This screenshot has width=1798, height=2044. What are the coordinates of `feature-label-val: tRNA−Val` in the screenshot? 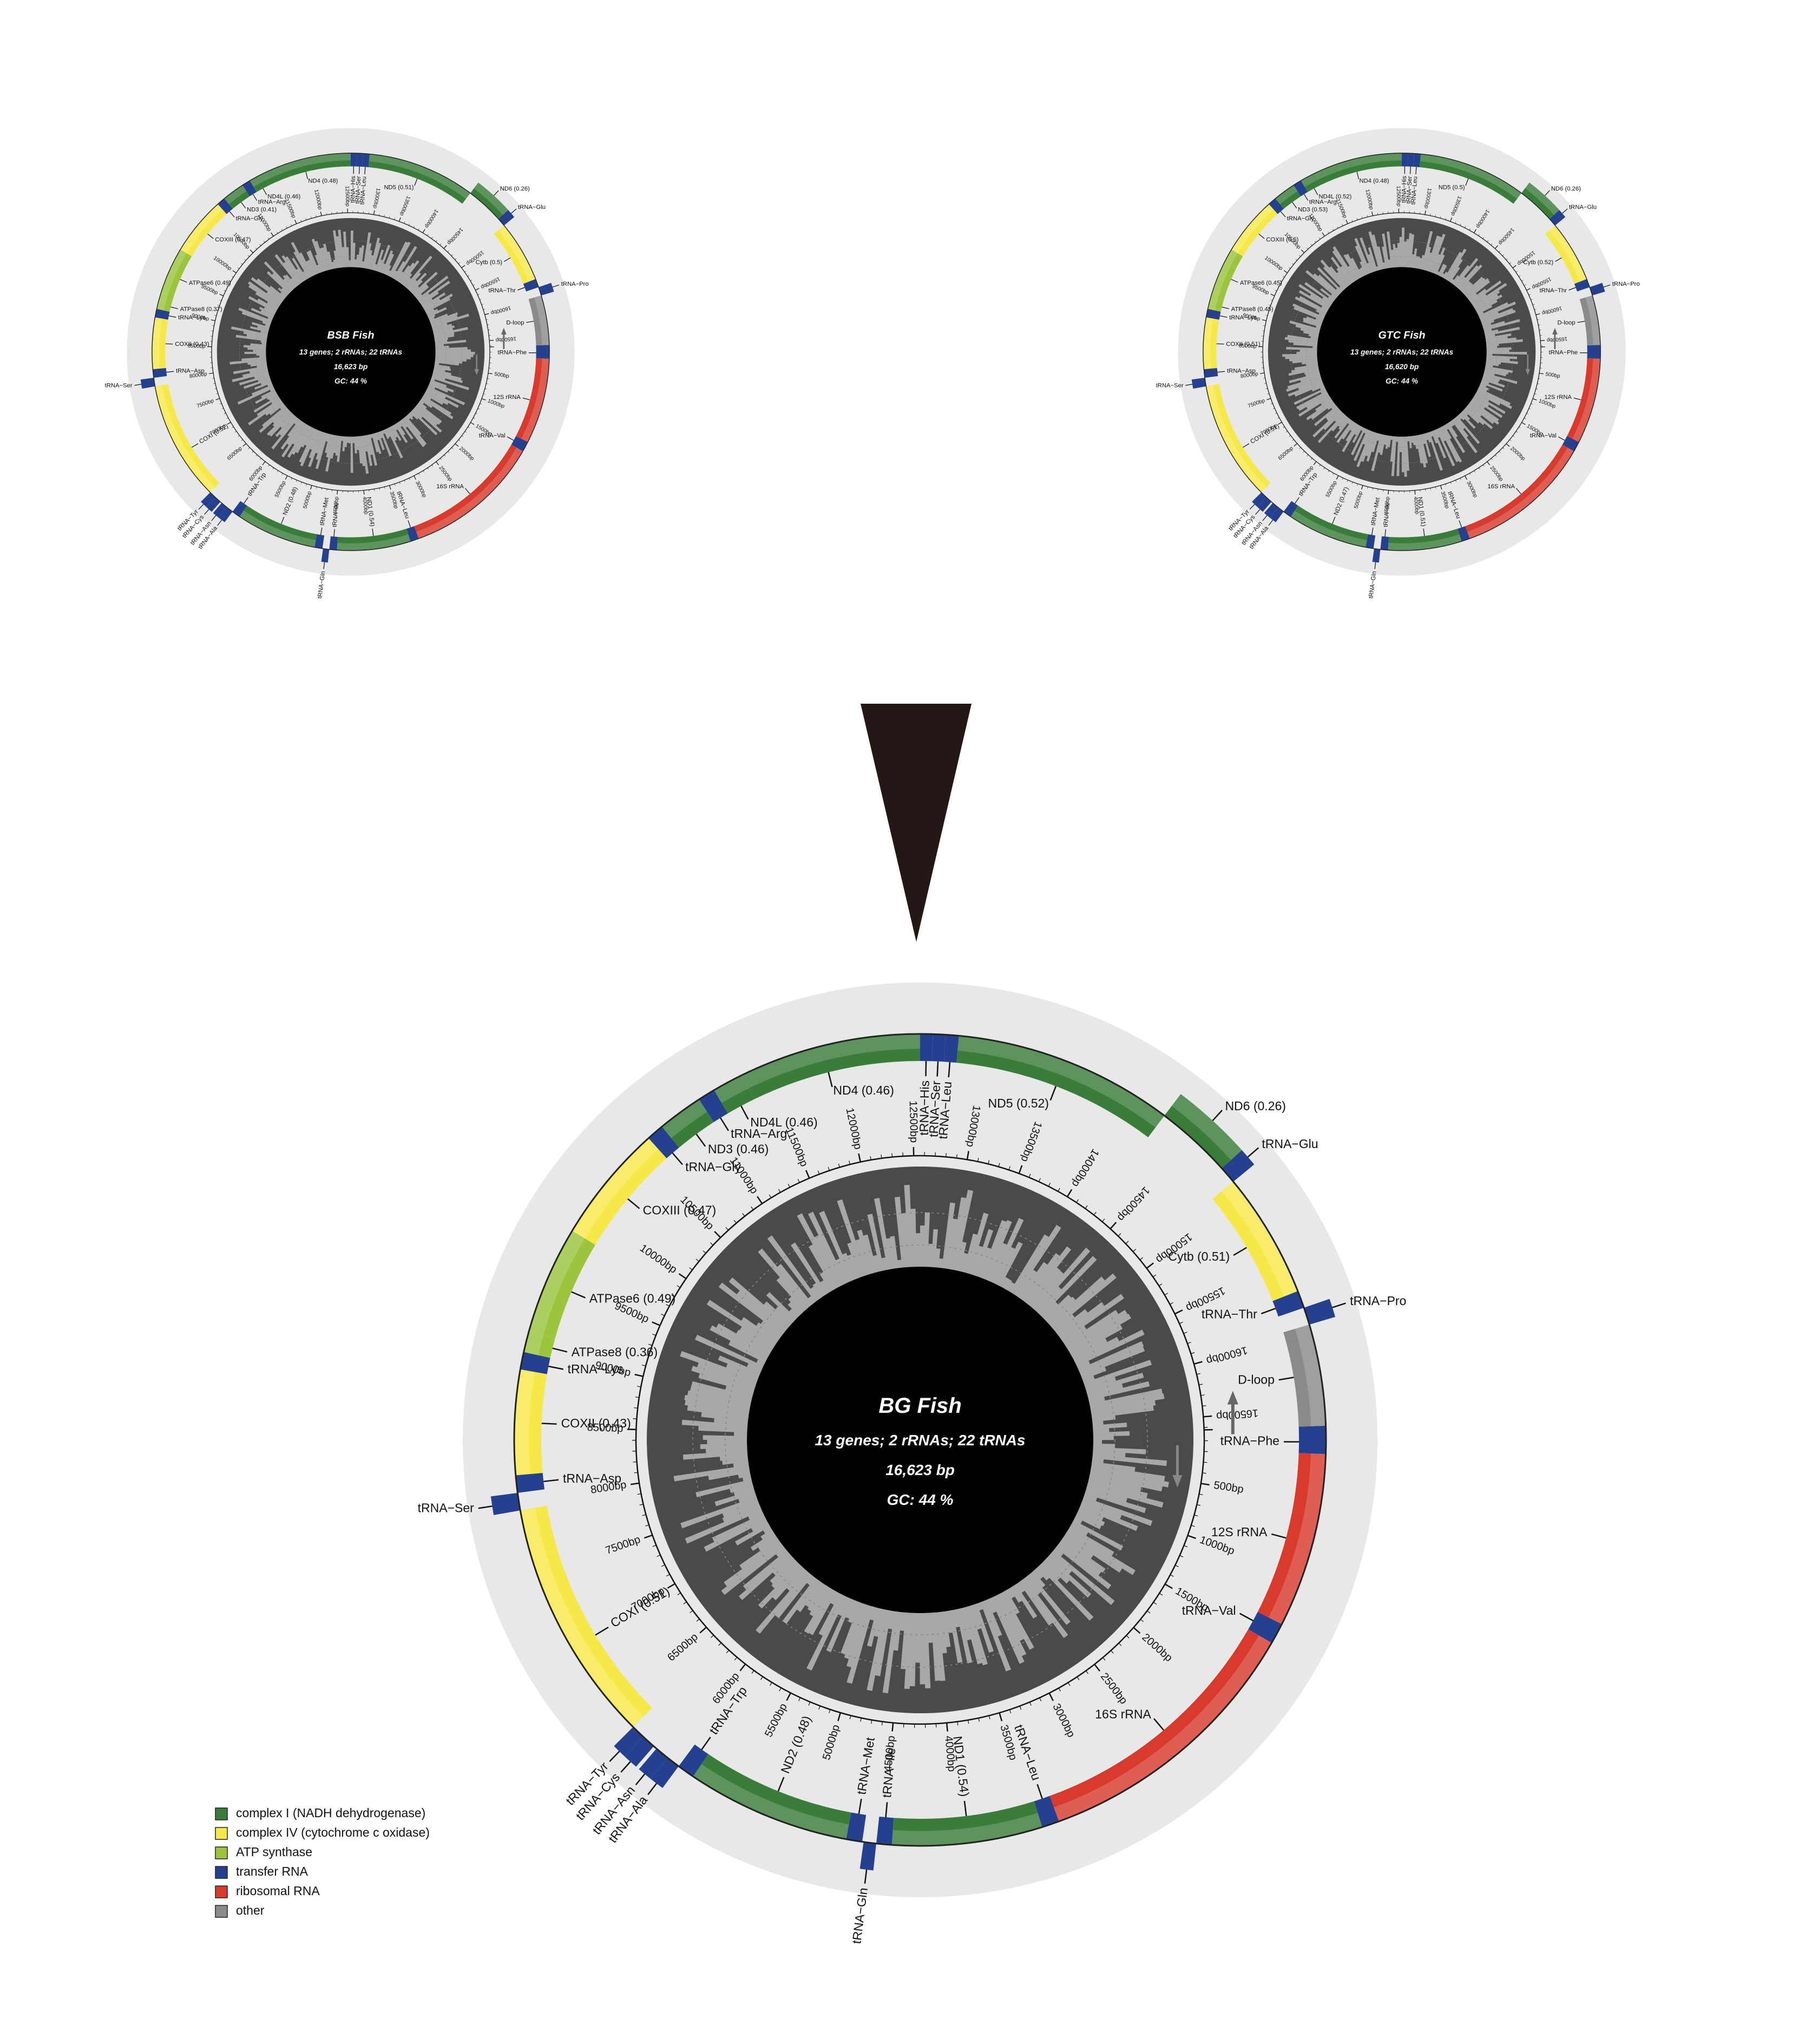 It's located at (1544, 436).